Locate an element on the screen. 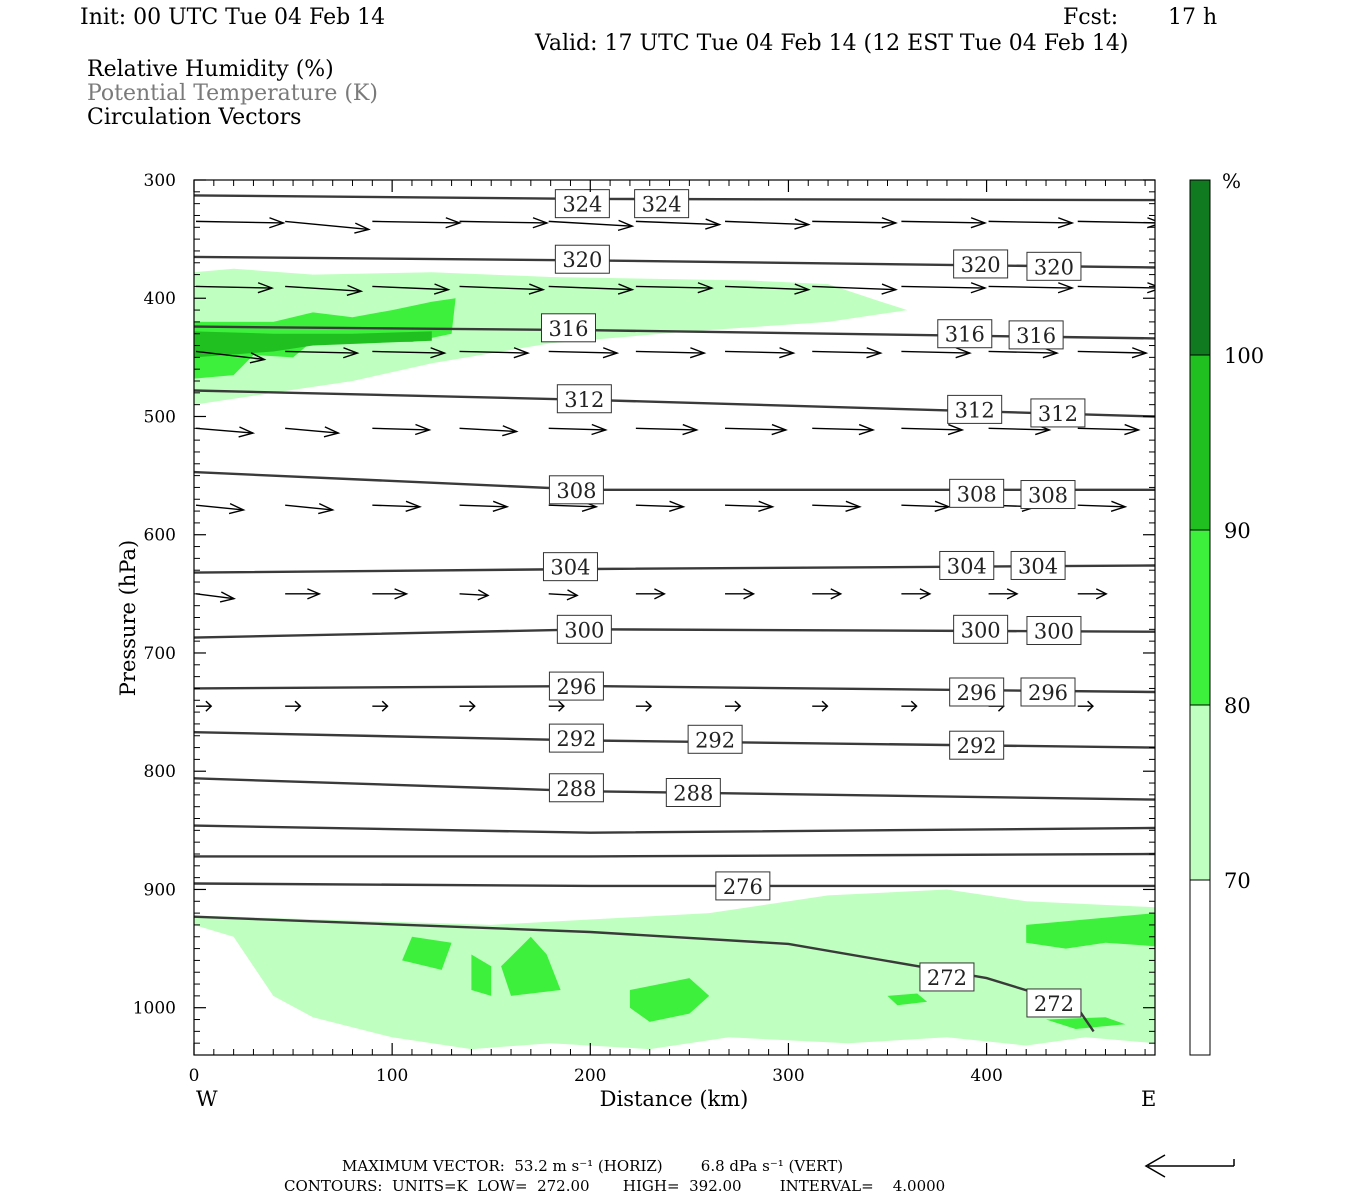 This screenshot has height=1200, width=1350. east-label: E is located at coordinates (1148, 1099).